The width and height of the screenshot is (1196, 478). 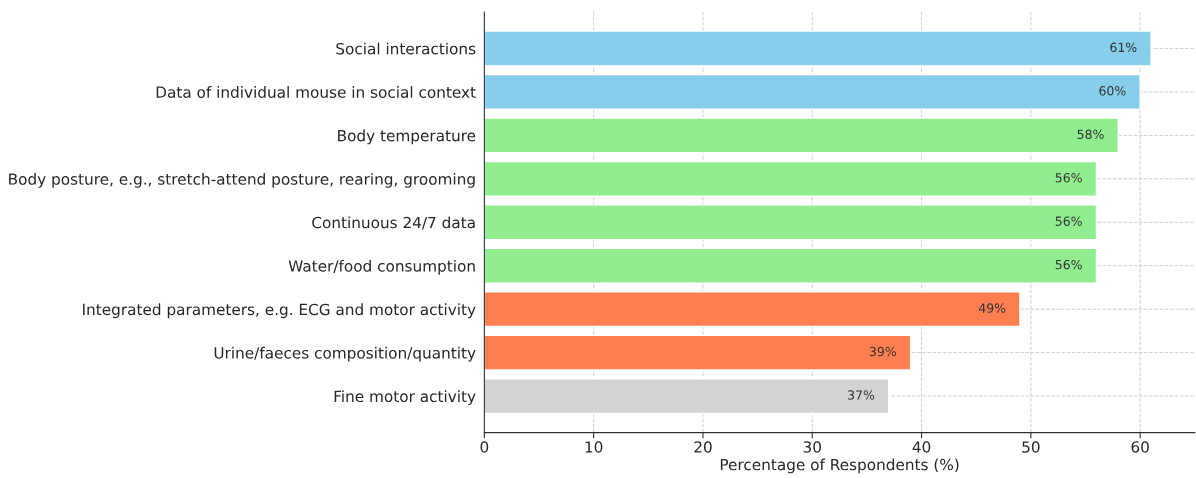 I want to click on x-tick-label: 60, so click(x=1140, y=447).